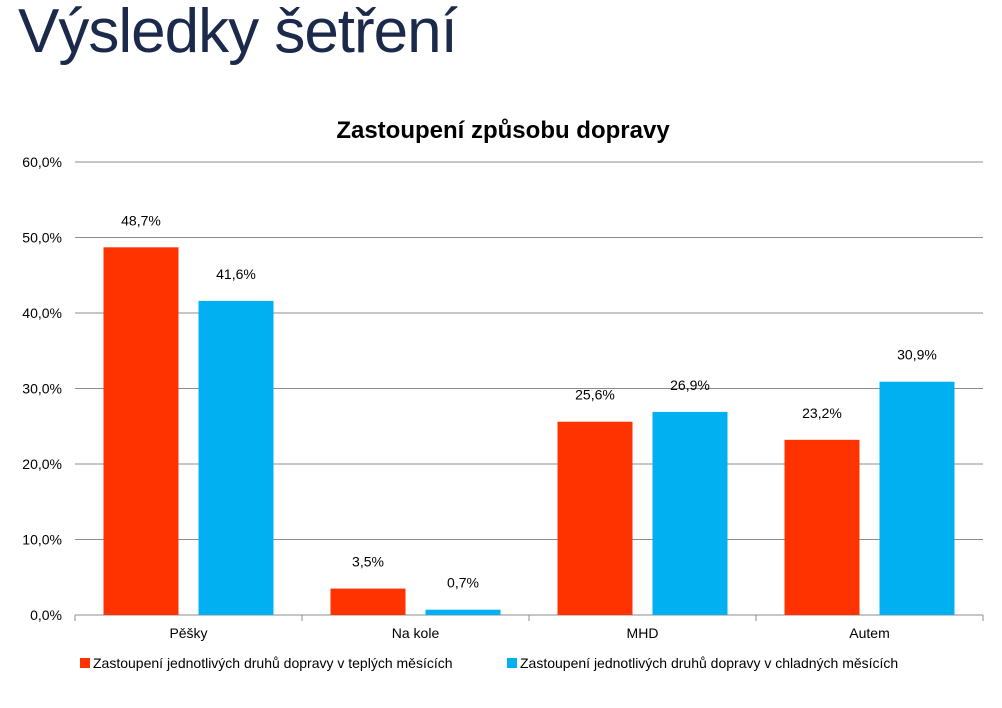  What do you see at coordinates (42, 238) in the screenshot?
I see `y-tick-label: 50,0%` at bounding box center [42, 238].